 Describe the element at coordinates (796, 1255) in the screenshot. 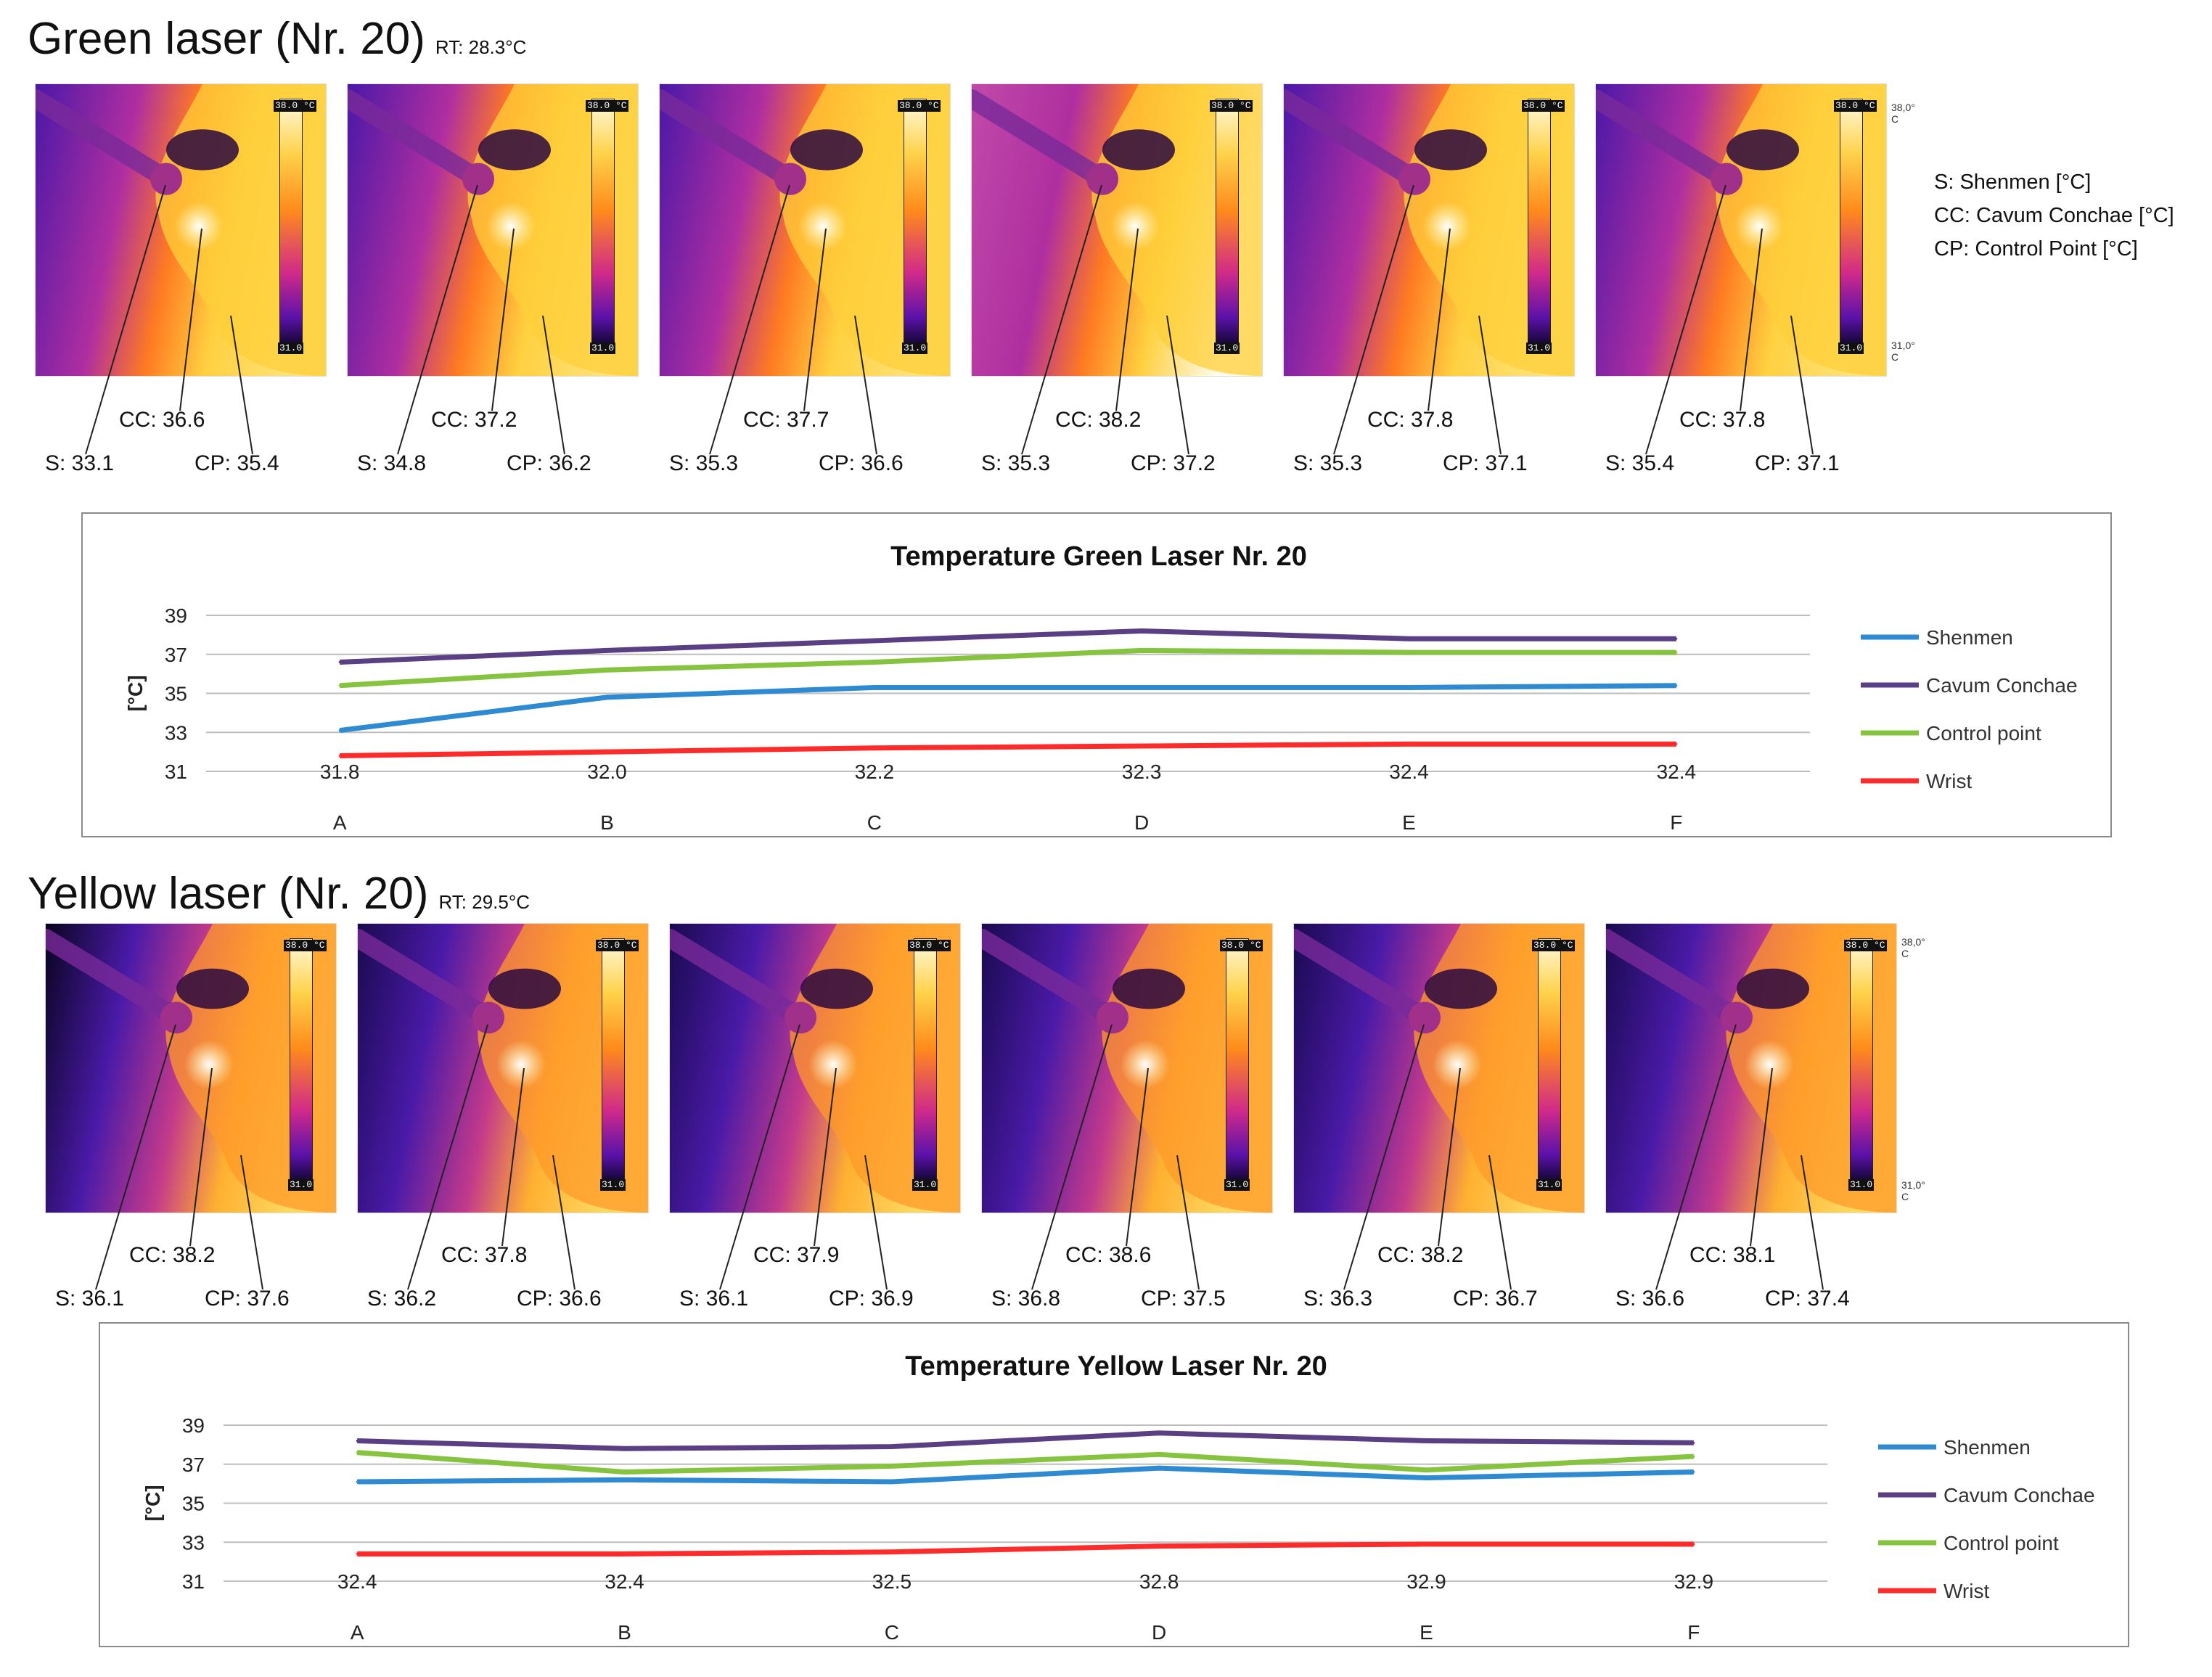

I see `cc-value-label: CC: 37.9` at that location.